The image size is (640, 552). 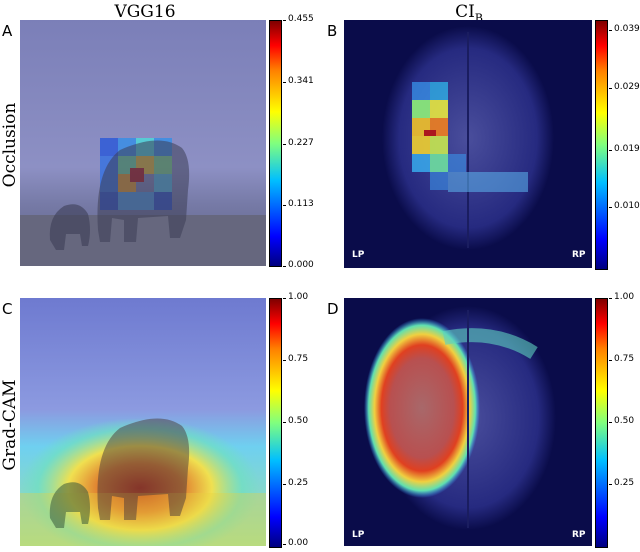 What do you see at coordinates (490, 344) in the screenshot?
I see `gradcam-brain-band` at bounding box center [490, 344].